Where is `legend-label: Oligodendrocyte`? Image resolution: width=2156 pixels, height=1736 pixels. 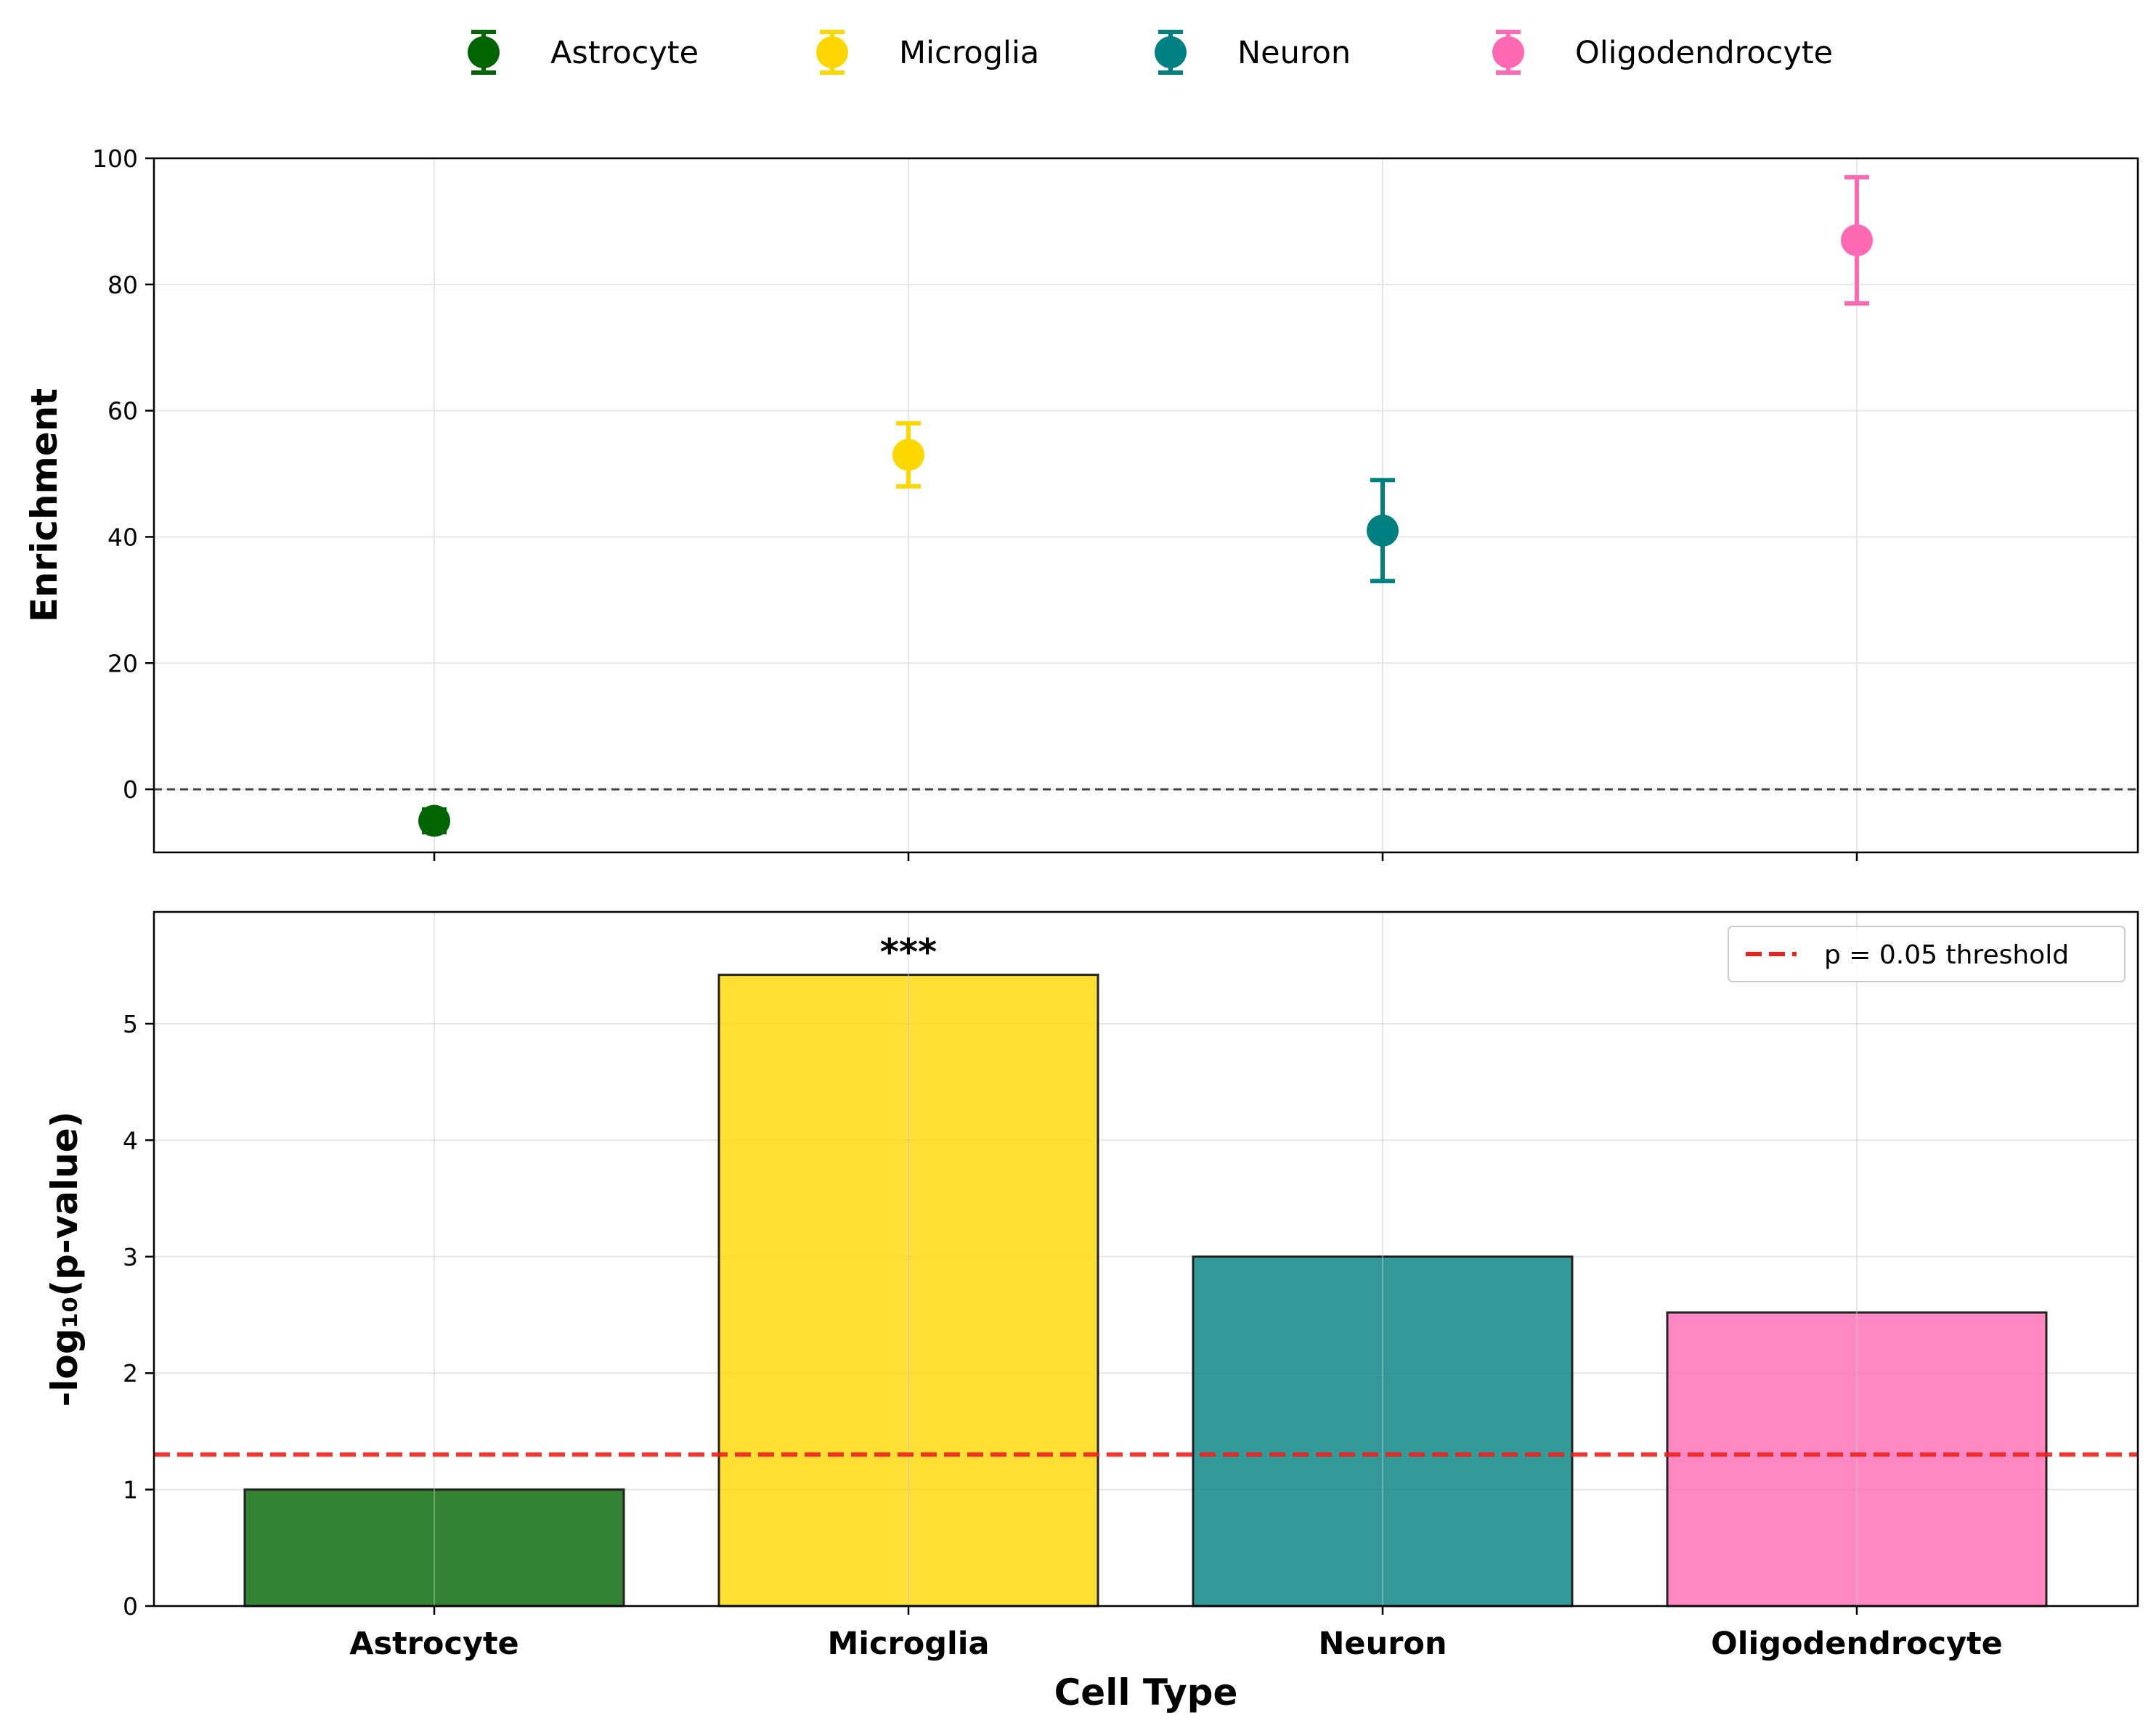 legend-label: Oligodendrocyte is located at coordinates (1704, 53).